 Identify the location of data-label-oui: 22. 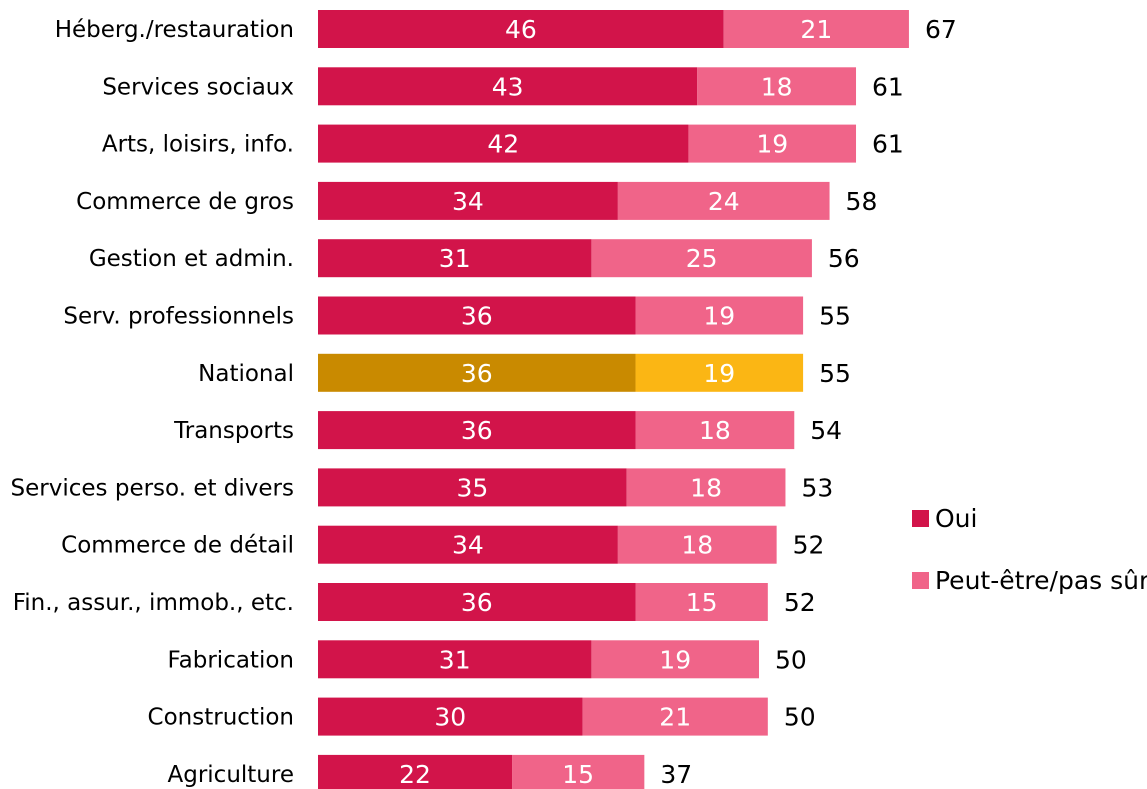
(415, 774).